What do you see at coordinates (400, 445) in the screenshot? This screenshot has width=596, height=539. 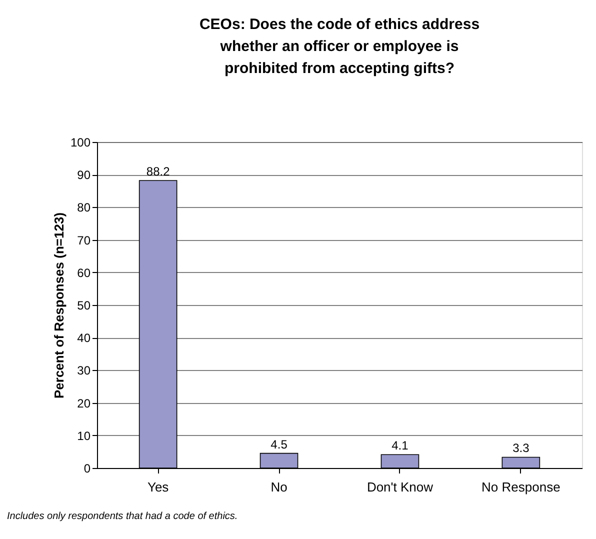 I see `data-label: 4.1` at bounding box center [400, 445].